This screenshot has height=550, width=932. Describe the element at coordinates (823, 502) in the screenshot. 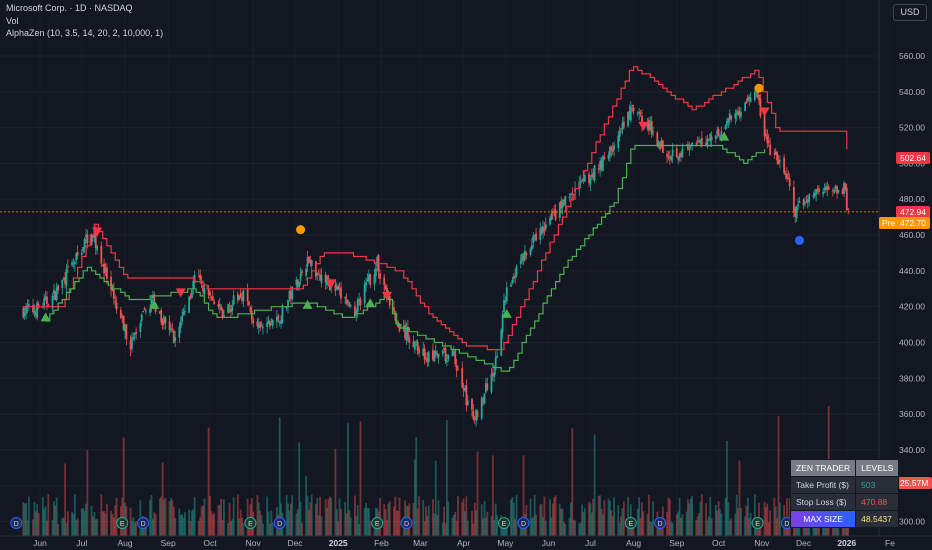

I see `stop-loss-label: Stop Loss ($)` at that location.